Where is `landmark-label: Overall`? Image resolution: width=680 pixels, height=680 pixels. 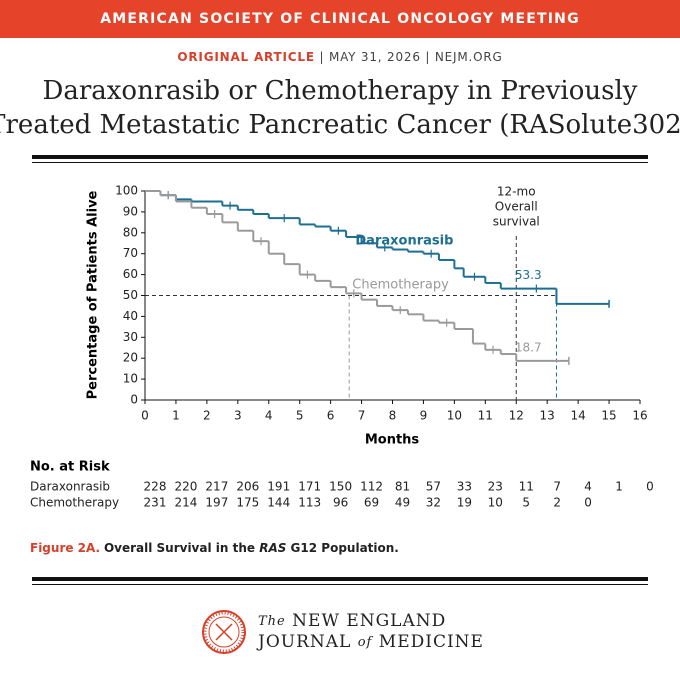
landmark-label: Overall is located at coordinates (516, 207).